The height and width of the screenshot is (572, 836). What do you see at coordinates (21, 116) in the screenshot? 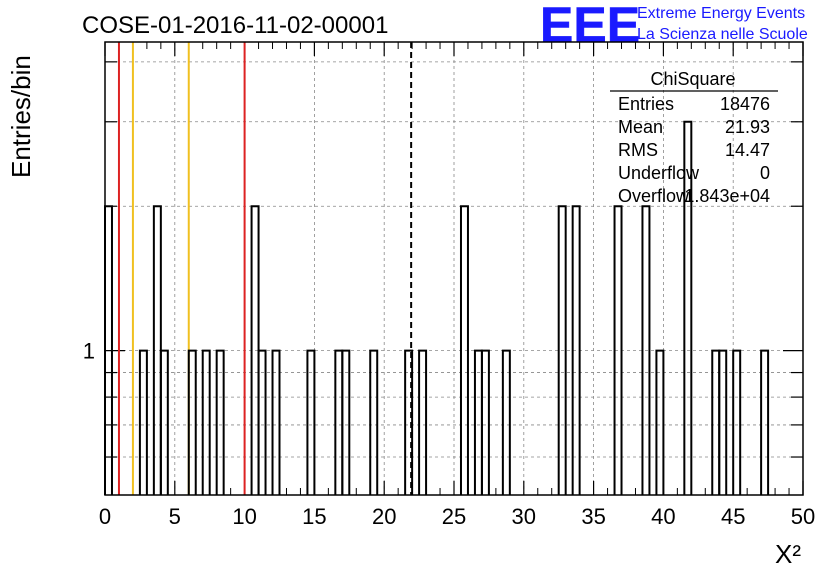
I see `y-axis-label: Entries/bin` at bounding box center [21, 116].